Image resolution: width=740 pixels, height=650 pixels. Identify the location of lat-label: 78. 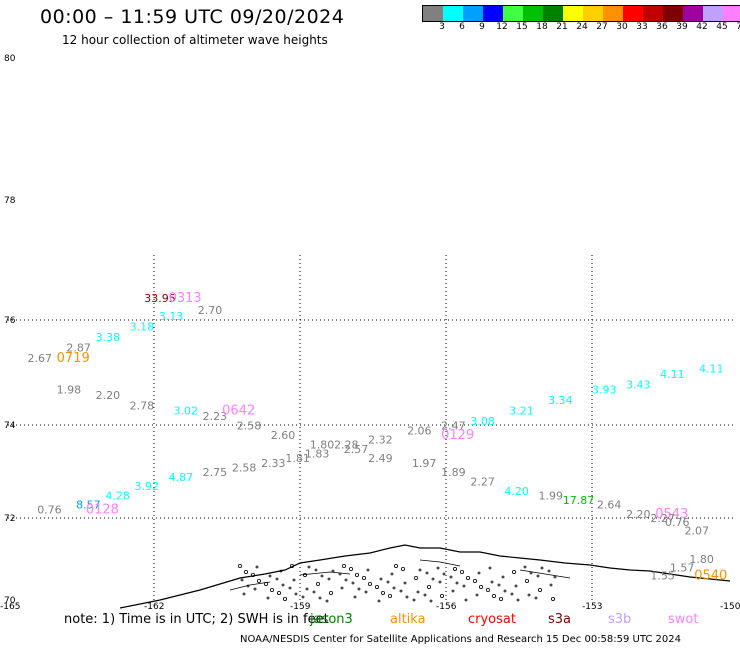
(10, 201).